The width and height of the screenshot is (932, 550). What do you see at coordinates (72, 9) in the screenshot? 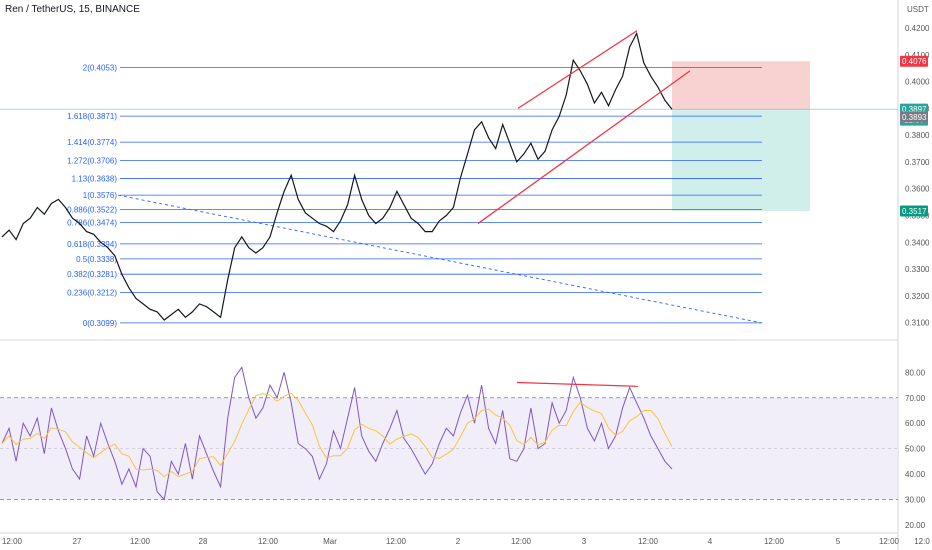
I see `chart-title: Ren / TetherUS, 15, BINANCE` at bounding box center [72, 9].